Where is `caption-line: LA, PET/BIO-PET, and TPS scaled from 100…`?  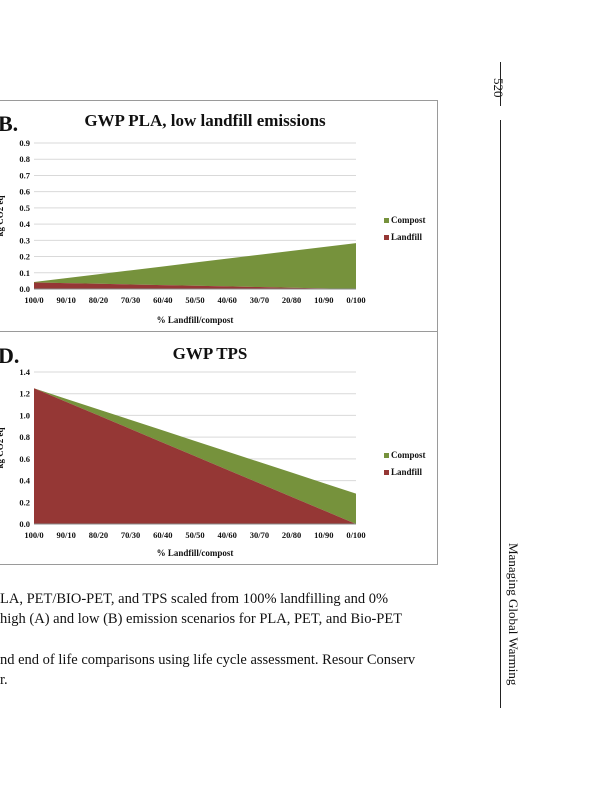
caption-line: LA, PET/BIO-PET, and TPS scaled from 100… is located at coordinates (194, 599).